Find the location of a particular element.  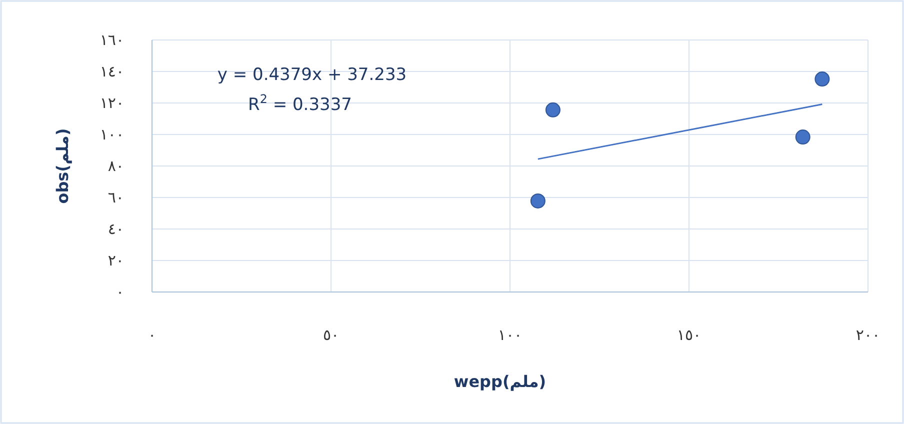

y-tick-label: ١٤٠ is located at coordinates (112, 71).